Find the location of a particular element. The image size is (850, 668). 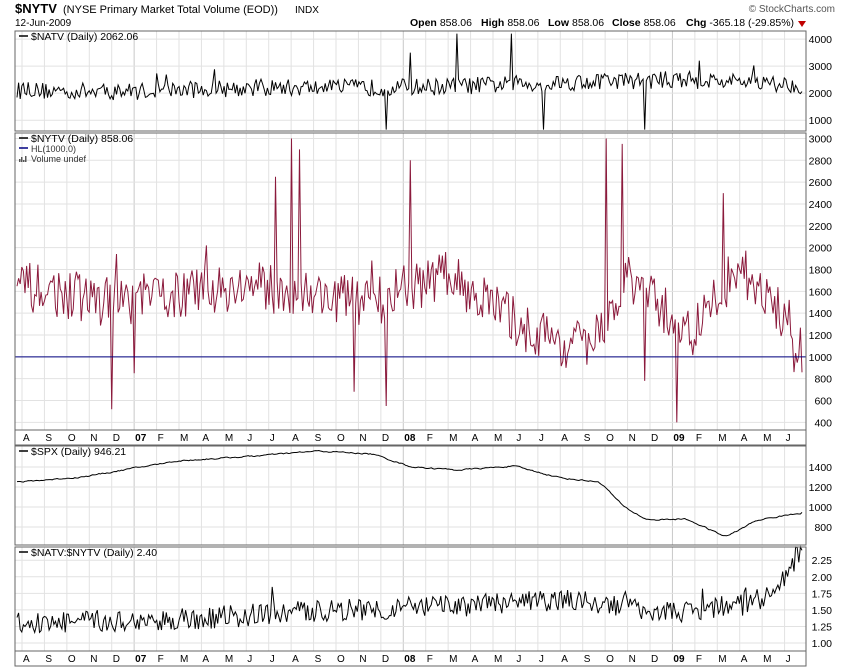

high-label: High is located at coordinates (492, 23).